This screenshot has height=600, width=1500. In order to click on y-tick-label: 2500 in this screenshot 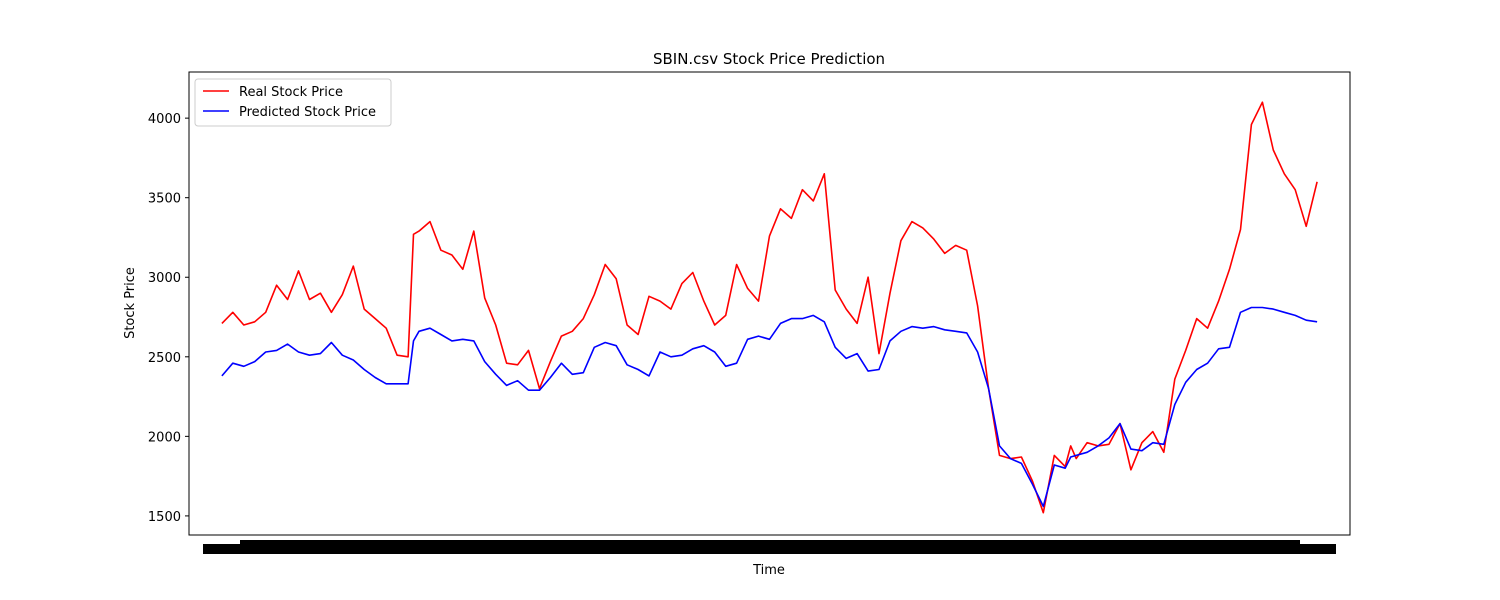, I will do `click(164, 358)`.